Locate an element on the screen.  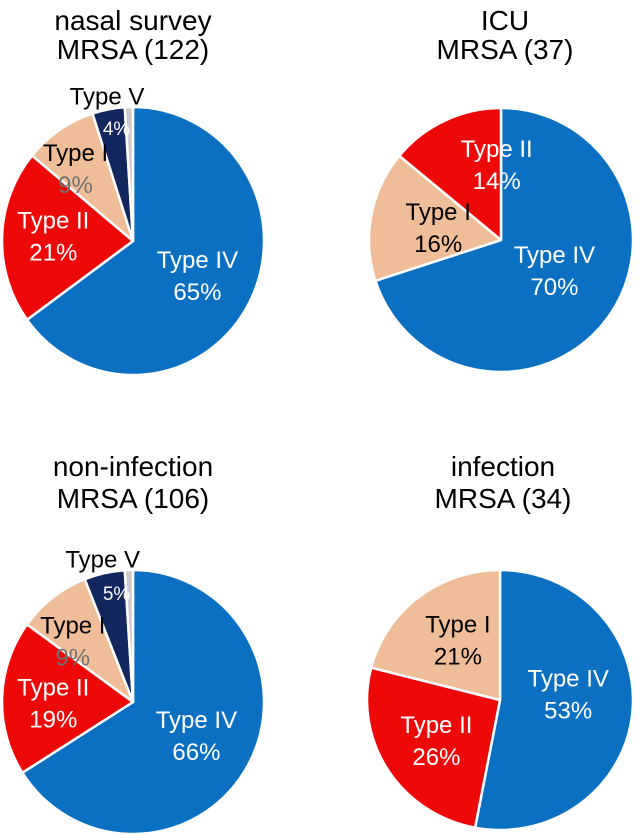
chart-title-line1: non-infection is located at coordinates (133, 466).